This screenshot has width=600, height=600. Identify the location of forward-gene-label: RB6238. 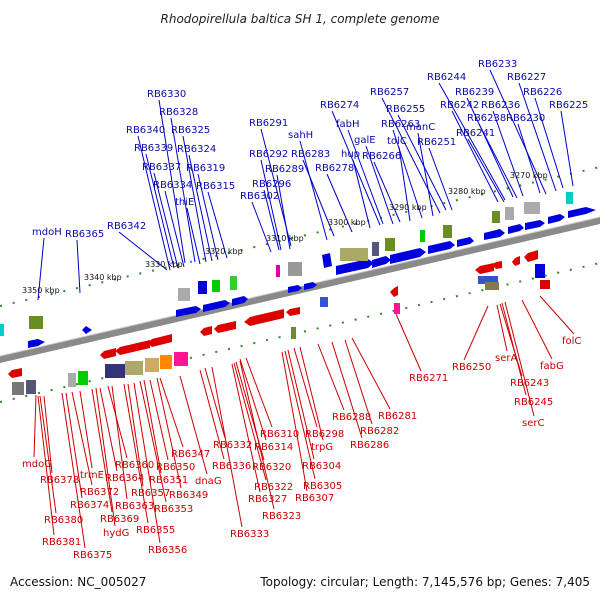
(486, 118).